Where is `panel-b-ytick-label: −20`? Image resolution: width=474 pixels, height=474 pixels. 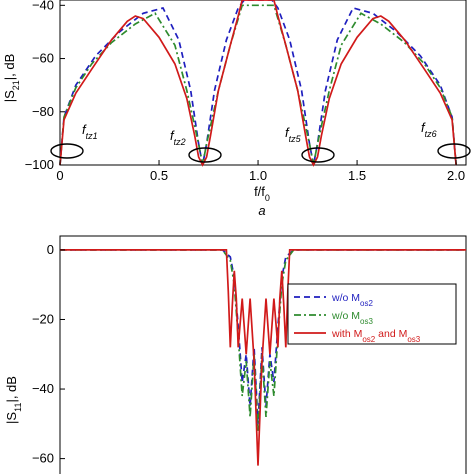 panel-b-ytick-label: −20 is located at coordinates (43, 318).